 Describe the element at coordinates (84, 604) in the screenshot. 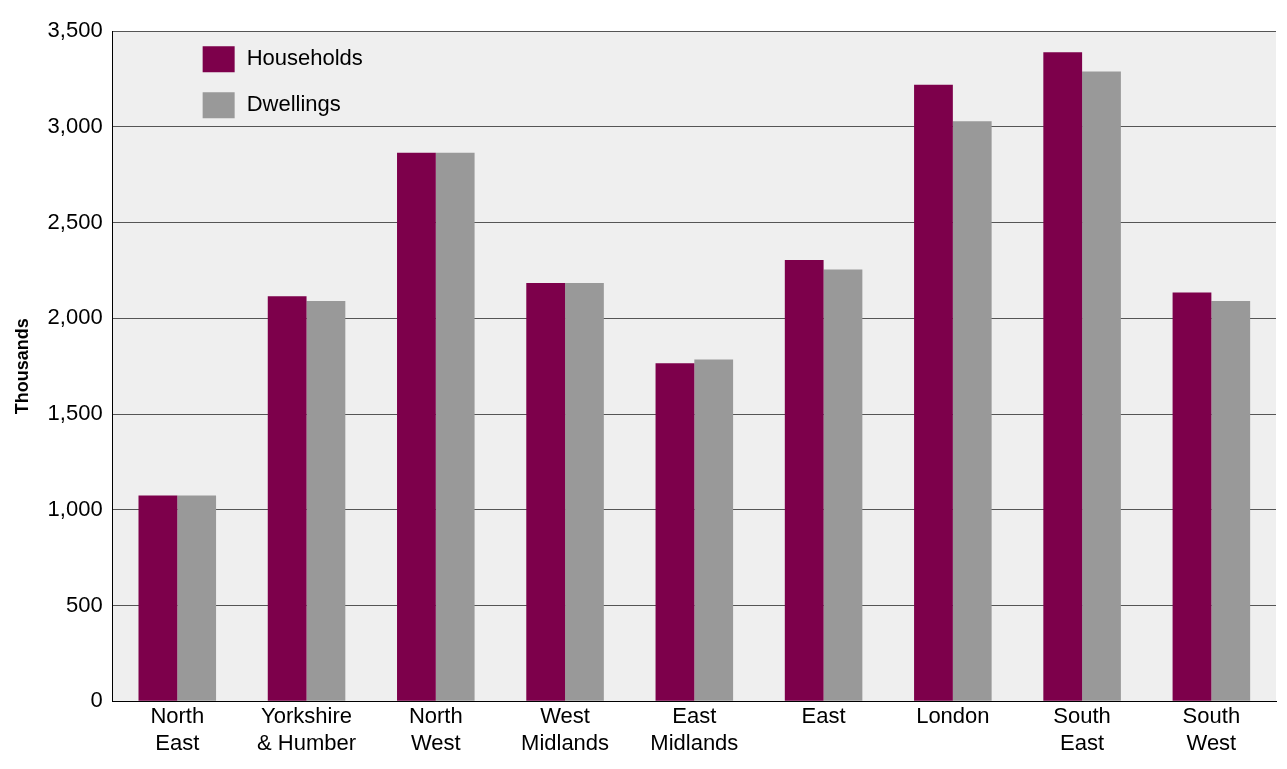

I see `y-tick-label: 500` at that location.